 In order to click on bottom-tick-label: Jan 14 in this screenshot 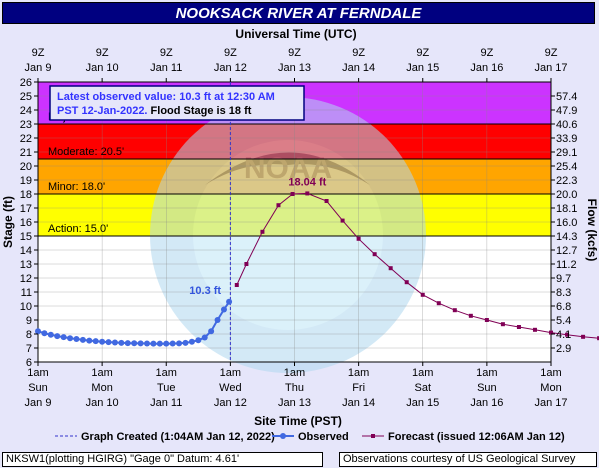, I will do `click(358, 403)`.